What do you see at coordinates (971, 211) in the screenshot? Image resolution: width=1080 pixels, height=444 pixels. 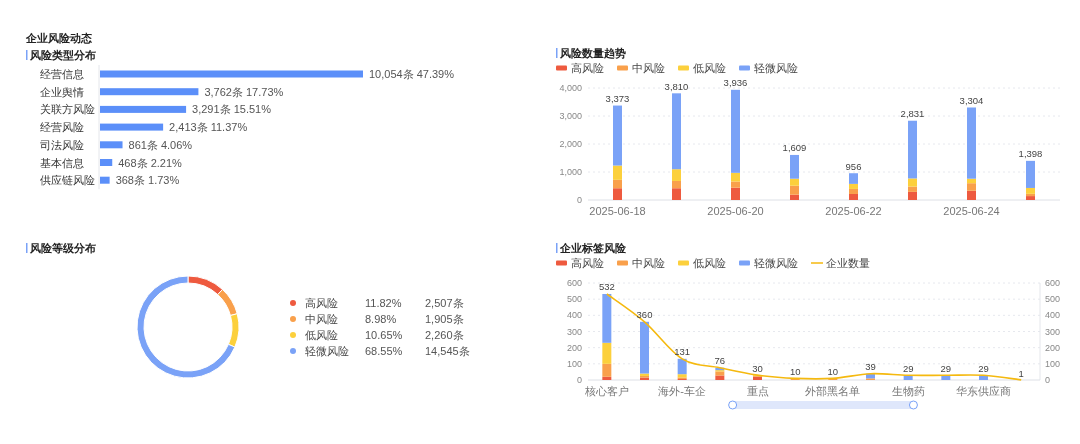 I see `x-tick-label: 2025-06-24` at bounding box center [971, 211].